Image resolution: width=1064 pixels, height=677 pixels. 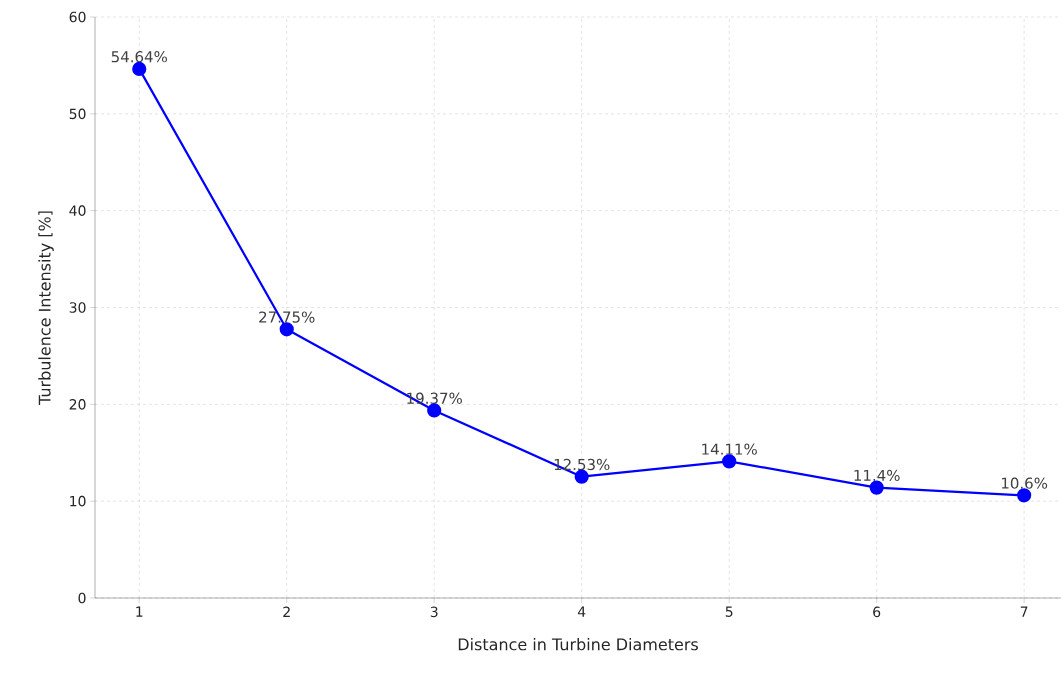 I want to click on x-axis-title: Distance in Turbine Diameters, so click(x=578, y=644).